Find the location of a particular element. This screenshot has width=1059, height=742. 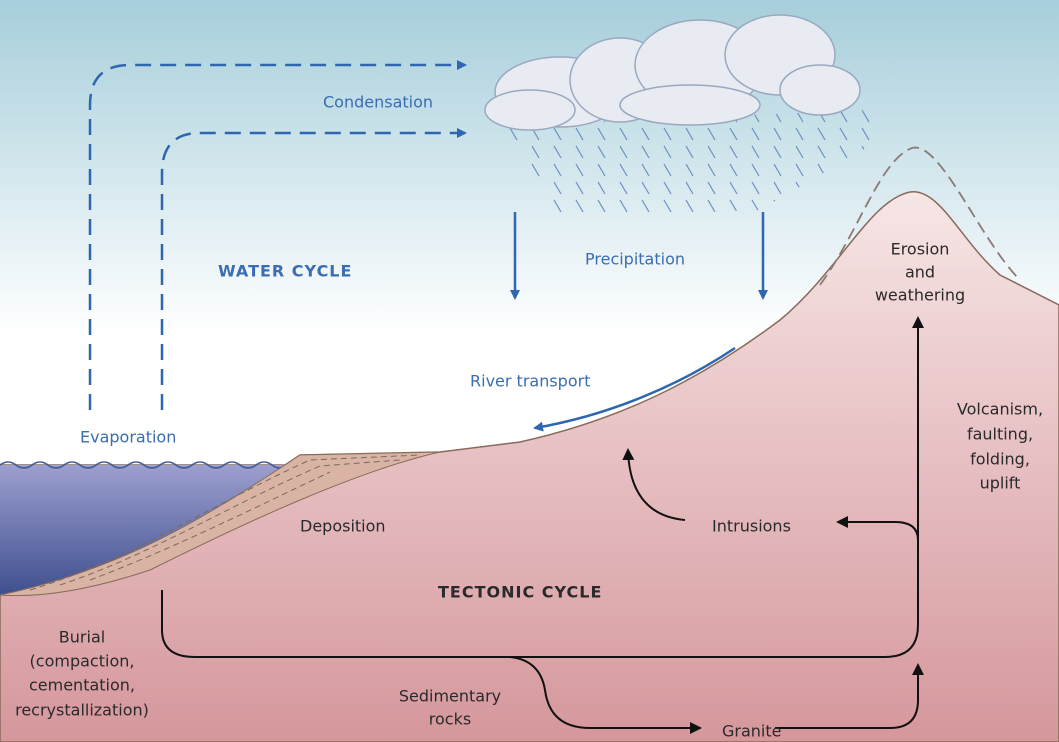

label: Evaporation is located at coordinates (128, 437).